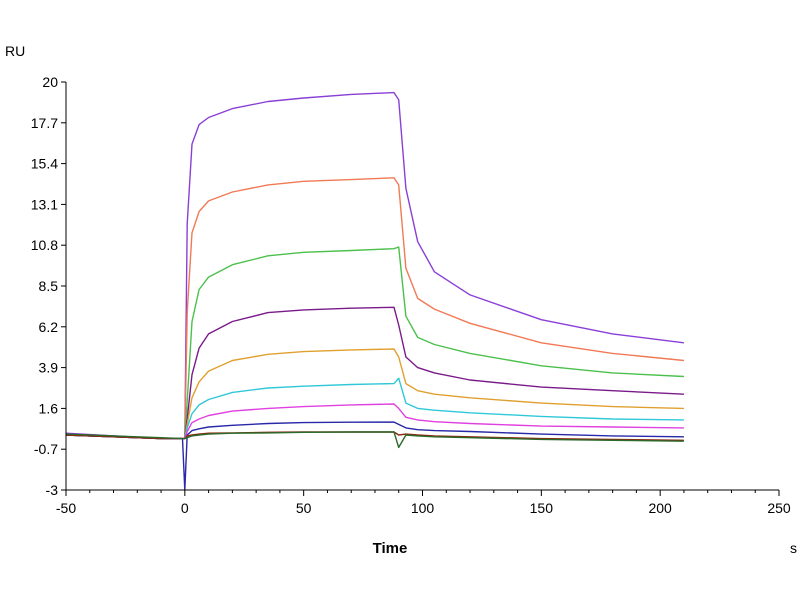 The width and height of the screenshot is (800, 605). Describe the element at coordinates (660, 508) in the screenshot. I see `x-tick-label: 200` at that location.